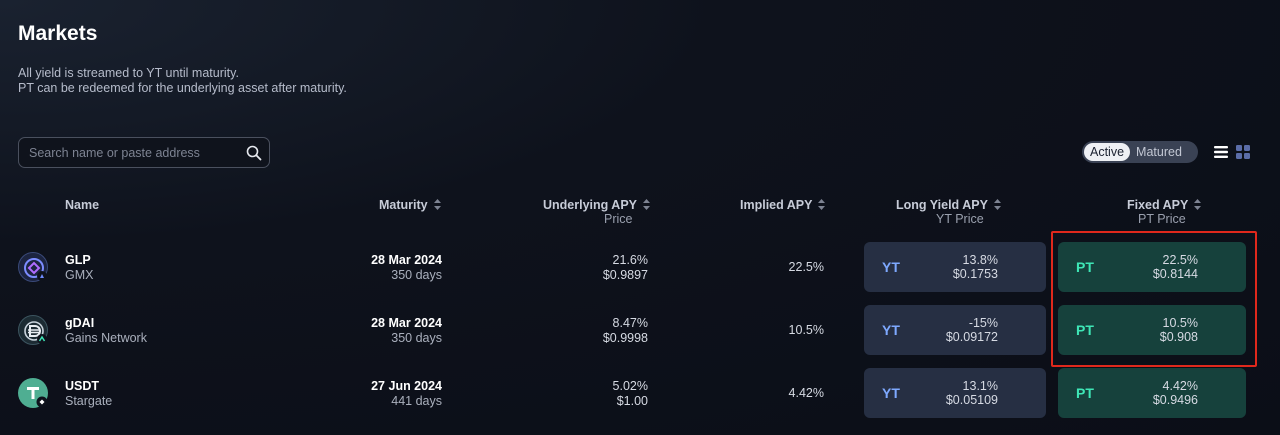  Describe the element at coordinates (33, 330) in the screenshot. I see `gdai-logo-icon` at that location.